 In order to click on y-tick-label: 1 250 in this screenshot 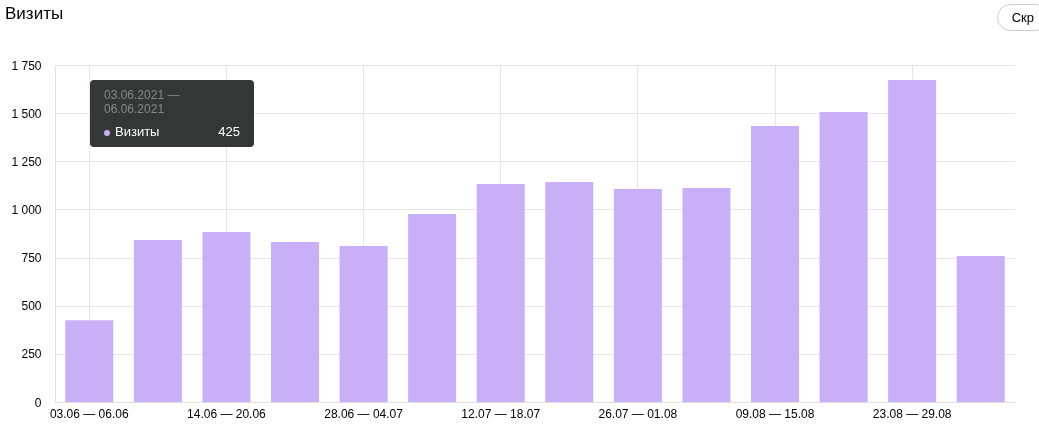, I will do `click(26, 161)`.